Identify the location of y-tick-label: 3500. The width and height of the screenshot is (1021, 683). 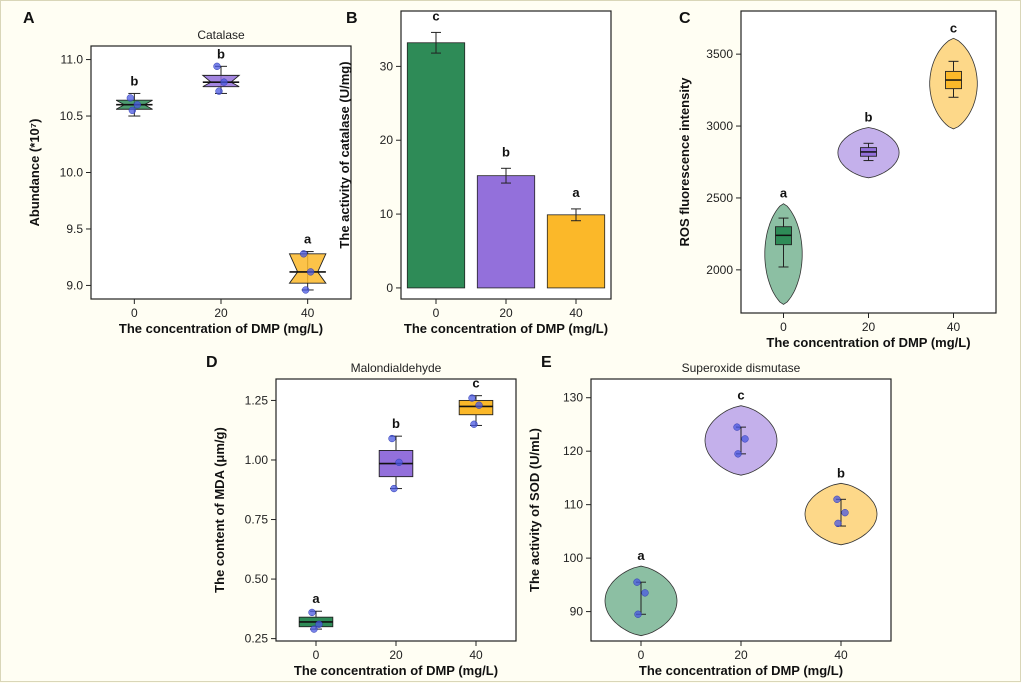
(719, 54).